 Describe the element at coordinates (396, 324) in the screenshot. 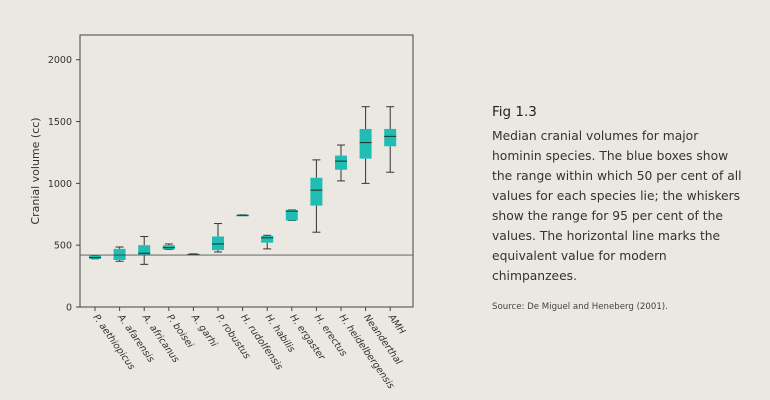

I see `x-tick-label: AMH` at that location.